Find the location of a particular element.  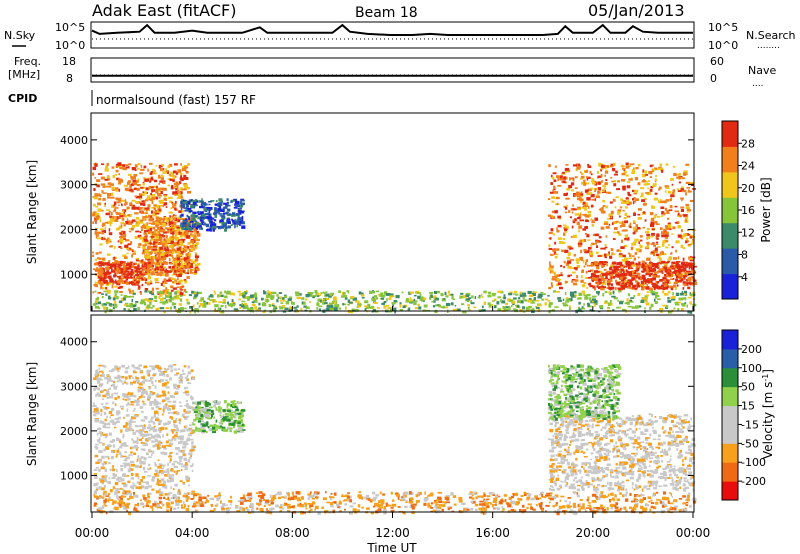

frequency-panel-frame is located at coordinates (392, 70).